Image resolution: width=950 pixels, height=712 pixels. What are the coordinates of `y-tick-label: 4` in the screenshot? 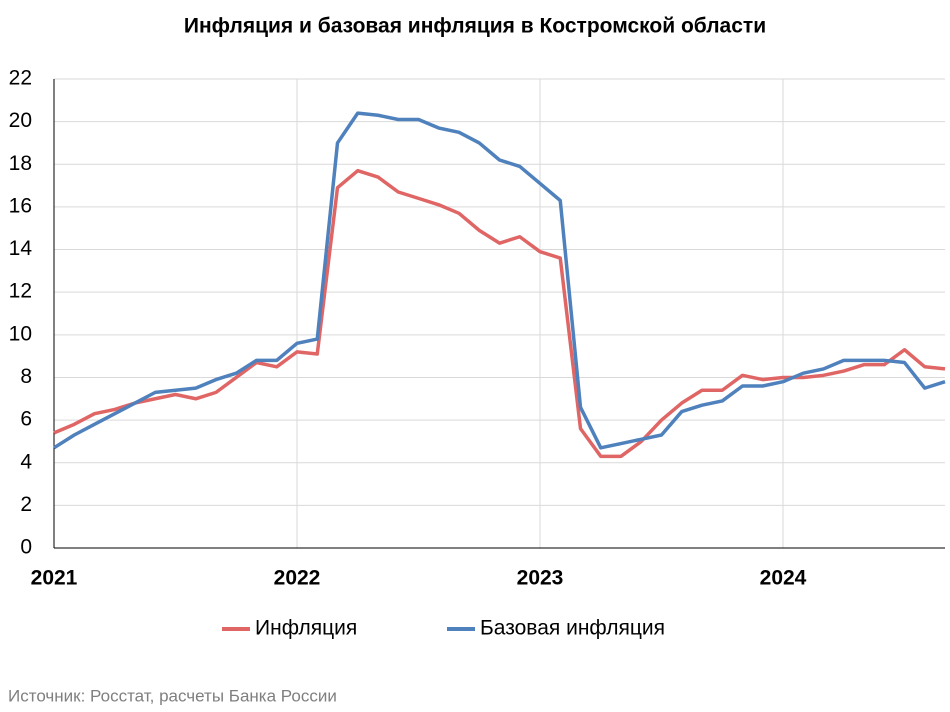 It's located at (26, 461).